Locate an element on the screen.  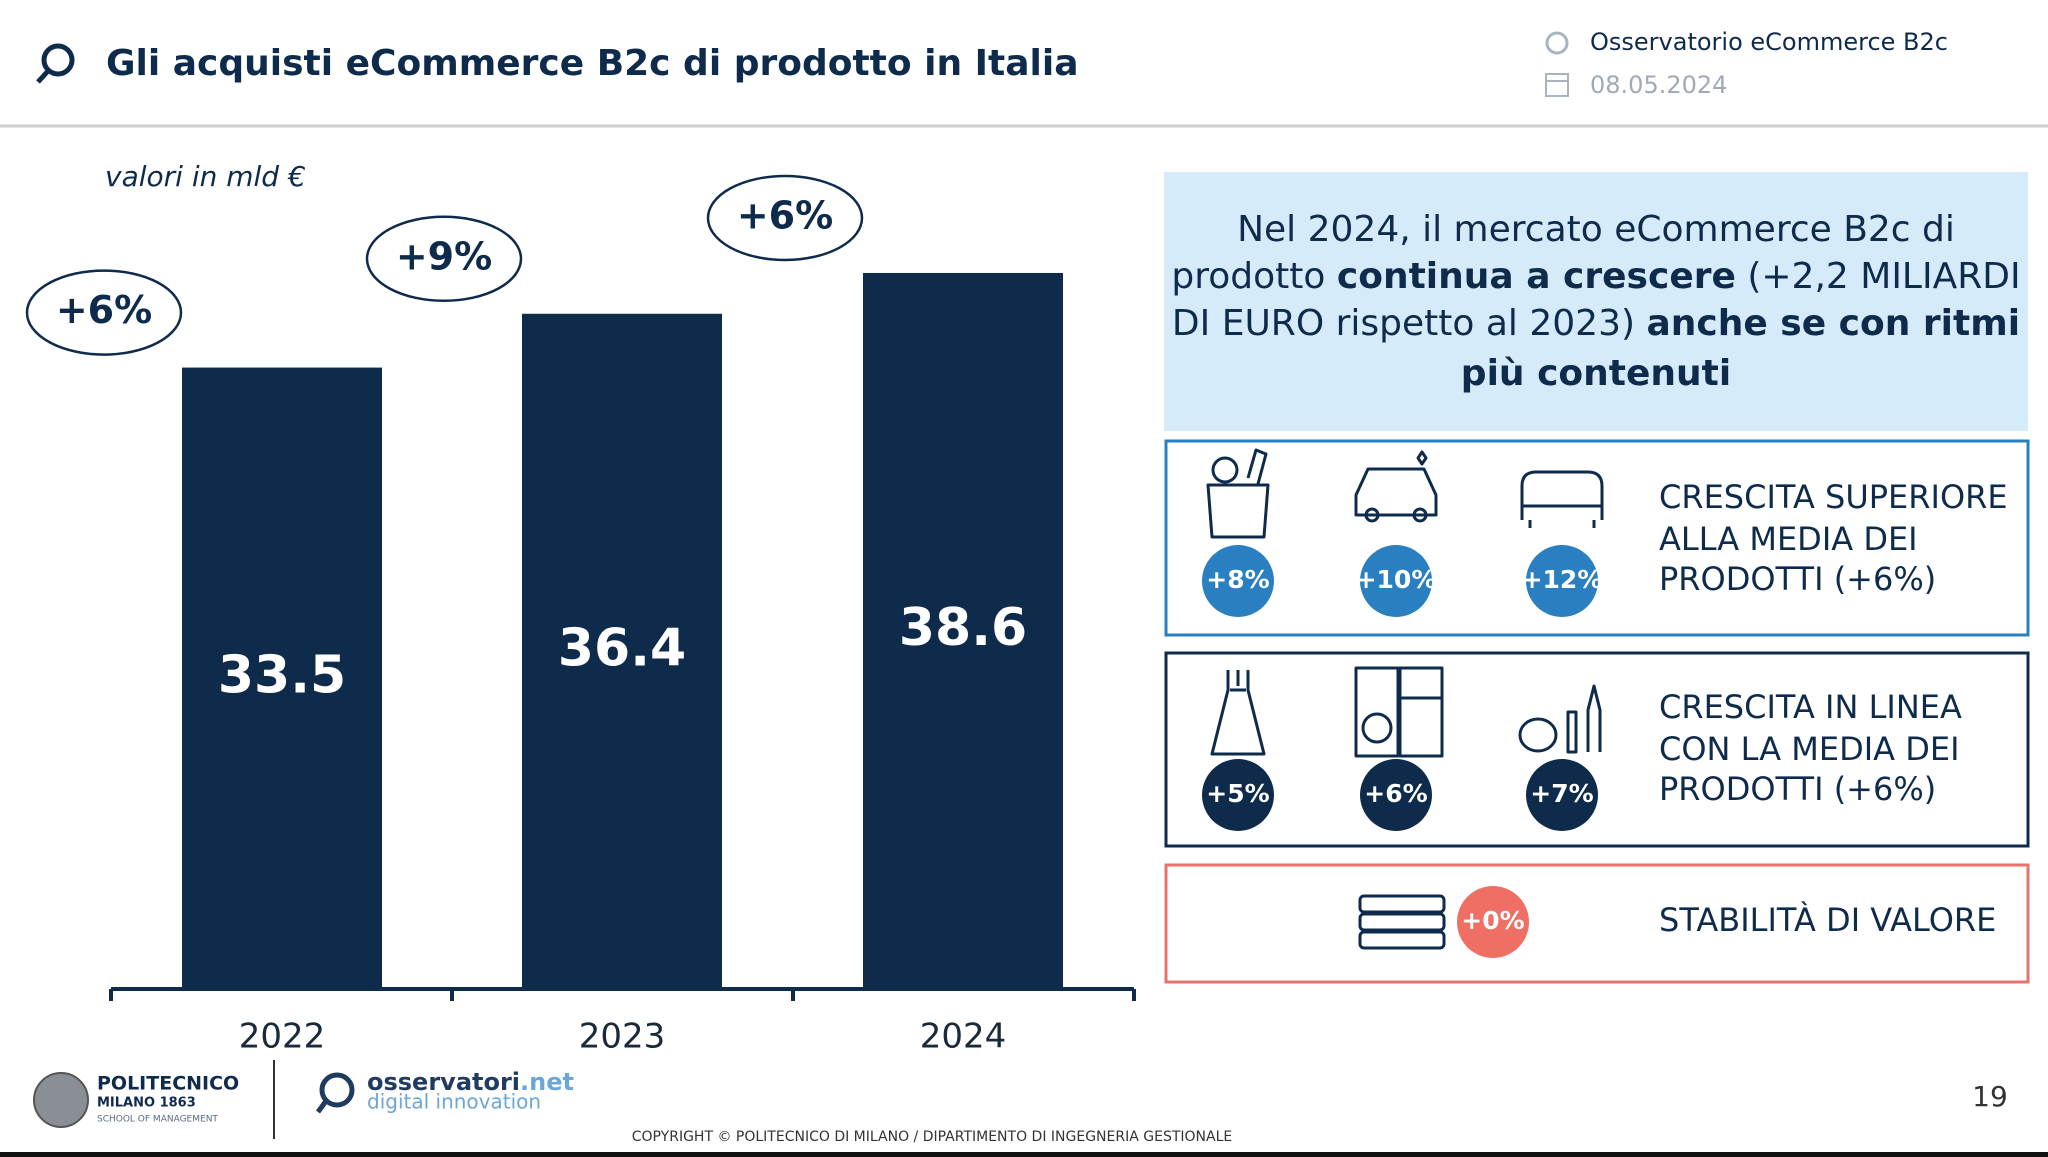
dress-icon is located at coordinates (1238, 713).